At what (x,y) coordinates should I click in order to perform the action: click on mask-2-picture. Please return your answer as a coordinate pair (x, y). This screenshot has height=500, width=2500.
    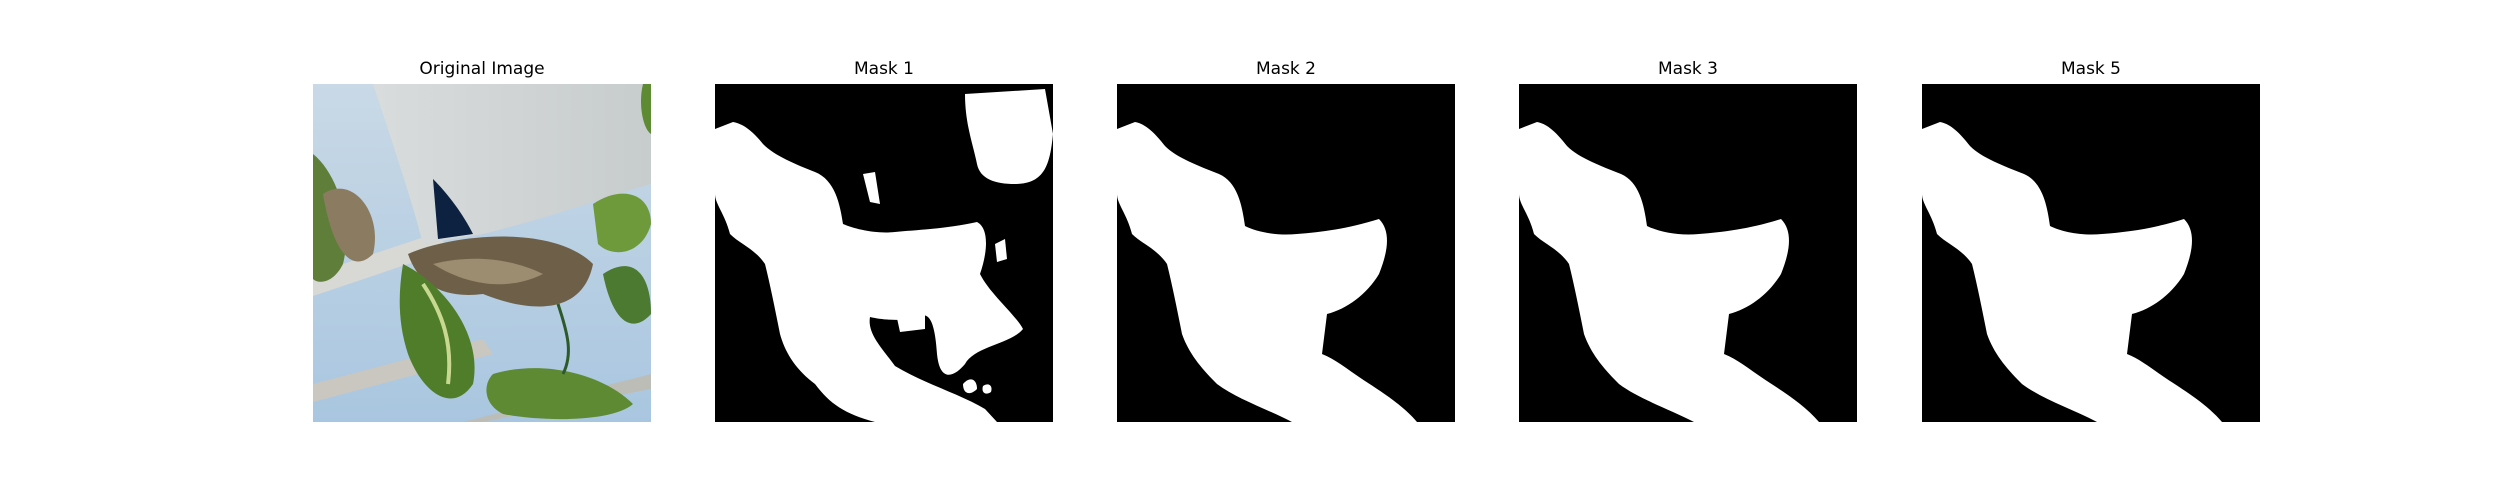
    Looking at the image, I should click on (1286, 253).